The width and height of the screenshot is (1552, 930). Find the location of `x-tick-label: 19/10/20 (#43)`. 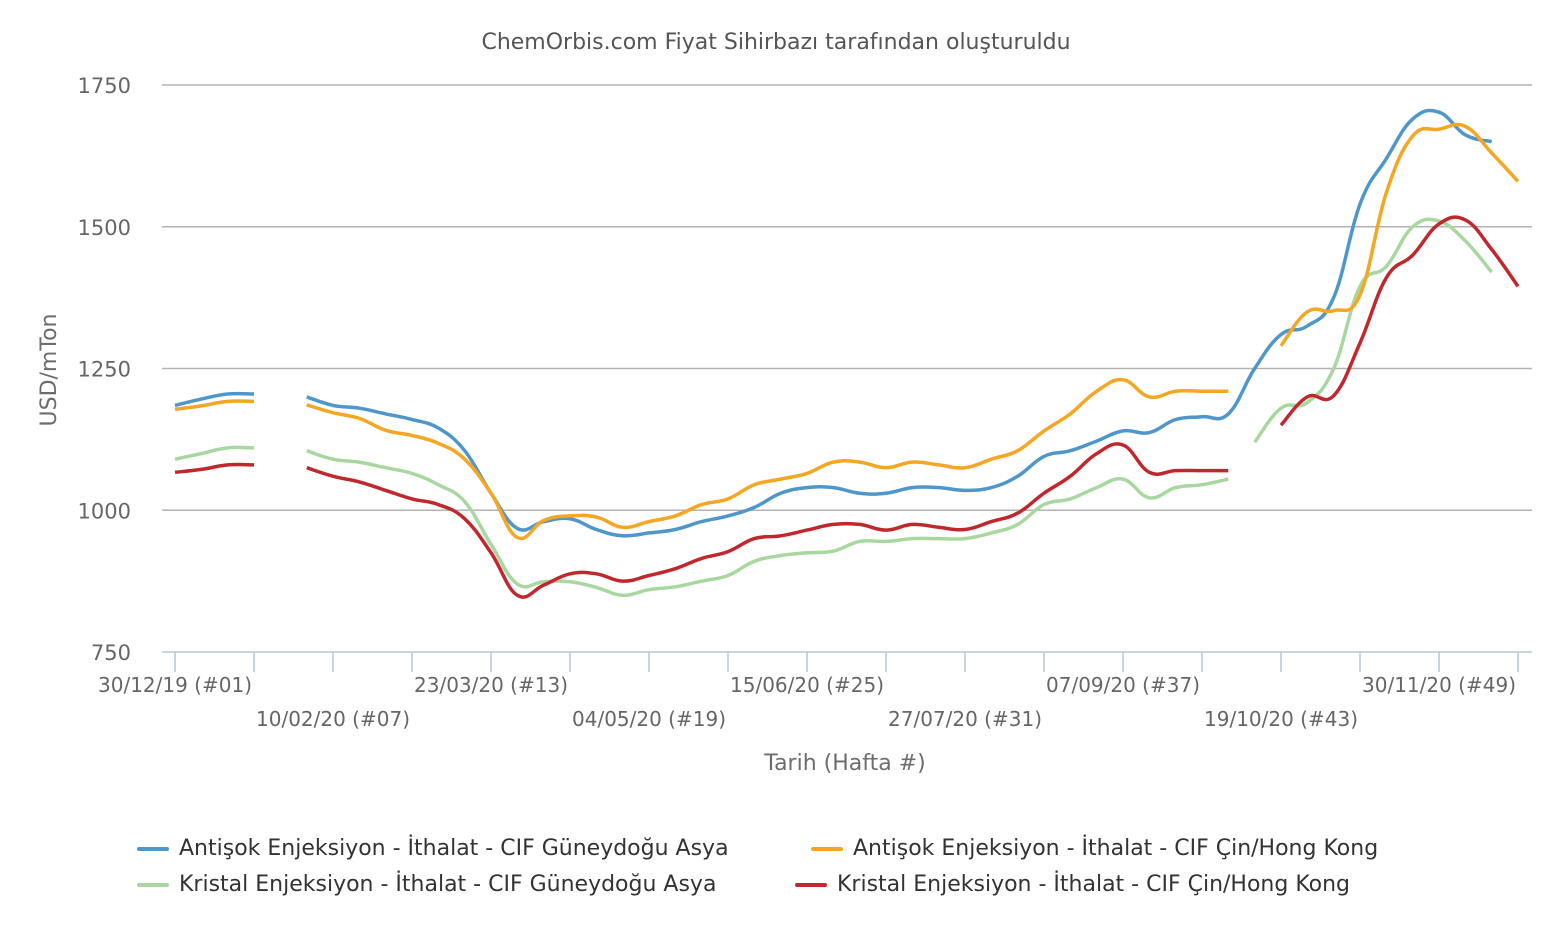

x-tick-label: 19/10/20 (#43) is located at coordinates (1281, 719).